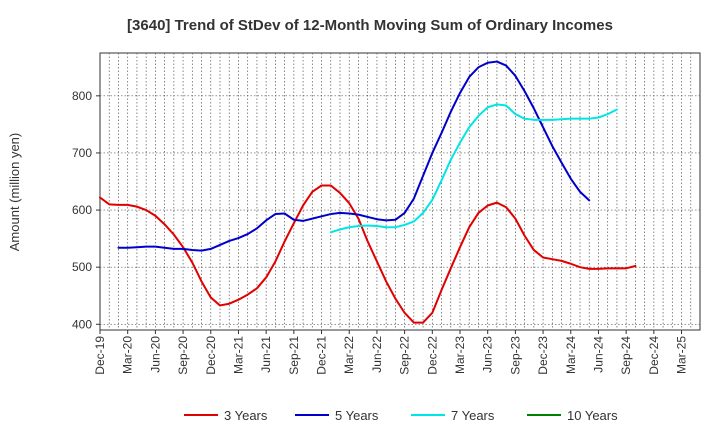 The image size is (720, 440). What do you see at coordinates (294, 355) in the screenshot?
I see `x-tick-label: Sep-21` at bounding box center [294, 355].